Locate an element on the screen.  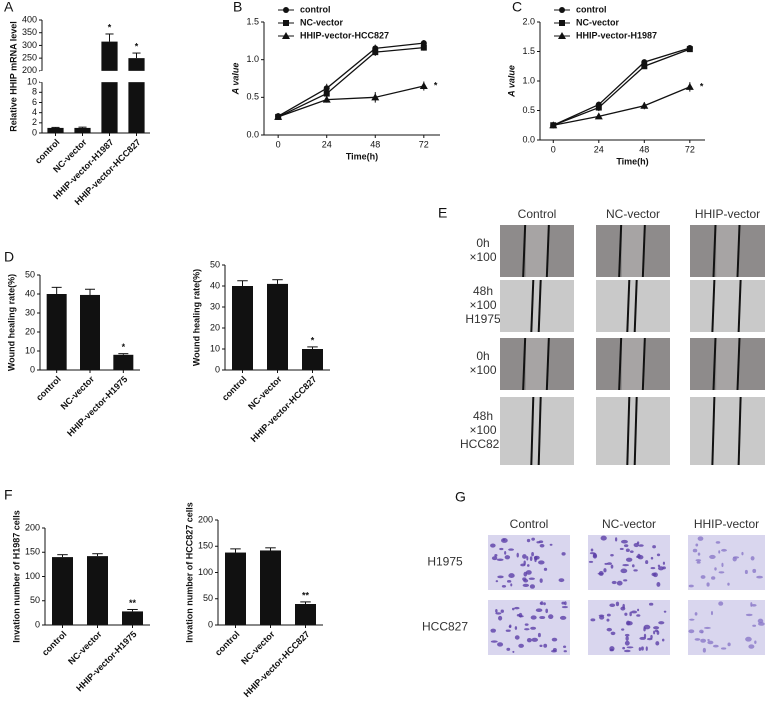
y-tick-label: 20 is located at coordinates (30, 331).